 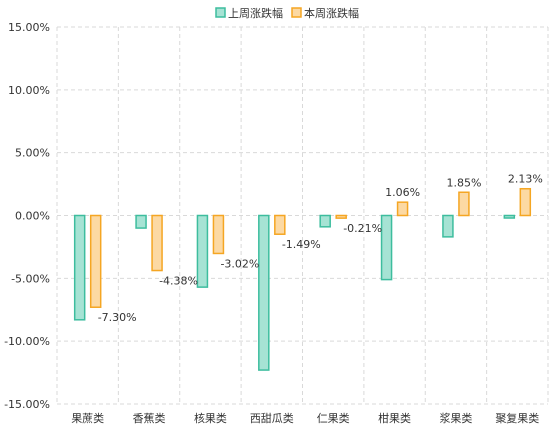 What do you see at coordinates (463, 182) in the screenshot?
I see `data-label: 1.85%` at bounding box center [463, 182].